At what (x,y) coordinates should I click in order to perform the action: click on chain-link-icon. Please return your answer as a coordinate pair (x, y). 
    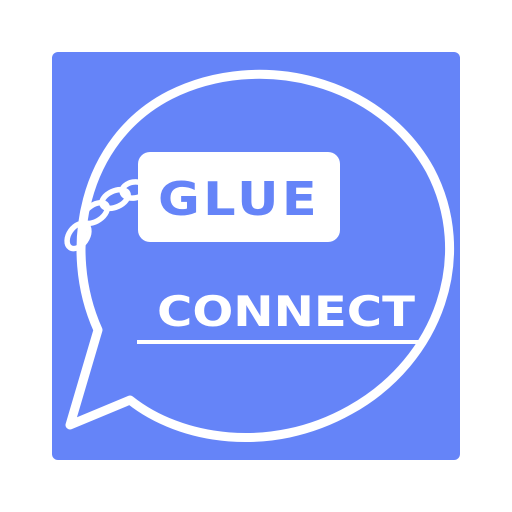
    Looking at the image, I should click on (106, 215).